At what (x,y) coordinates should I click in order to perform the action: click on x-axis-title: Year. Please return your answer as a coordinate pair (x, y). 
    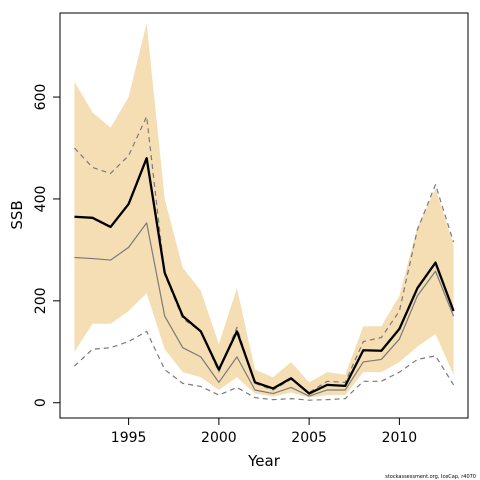
    Looking at the image, I should click on (264, 461).